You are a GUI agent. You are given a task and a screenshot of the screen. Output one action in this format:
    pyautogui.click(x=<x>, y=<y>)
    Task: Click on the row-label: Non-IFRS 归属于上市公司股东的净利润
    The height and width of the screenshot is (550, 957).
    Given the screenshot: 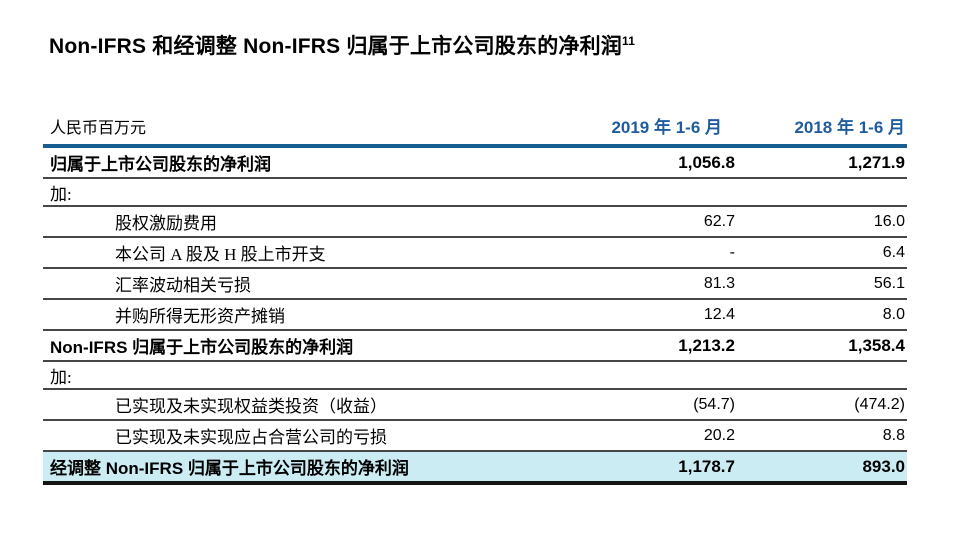 What is the action you would take?
    pyautogui.click(x=202, y=347)
    